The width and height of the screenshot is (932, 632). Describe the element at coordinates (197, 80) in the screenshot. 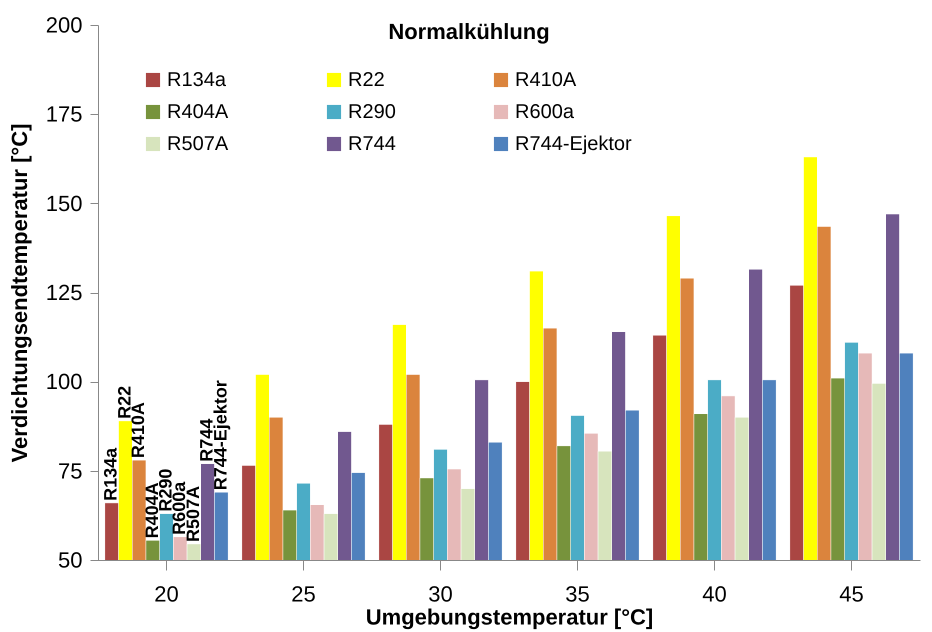

I see `legend-label: R134a` at that location.